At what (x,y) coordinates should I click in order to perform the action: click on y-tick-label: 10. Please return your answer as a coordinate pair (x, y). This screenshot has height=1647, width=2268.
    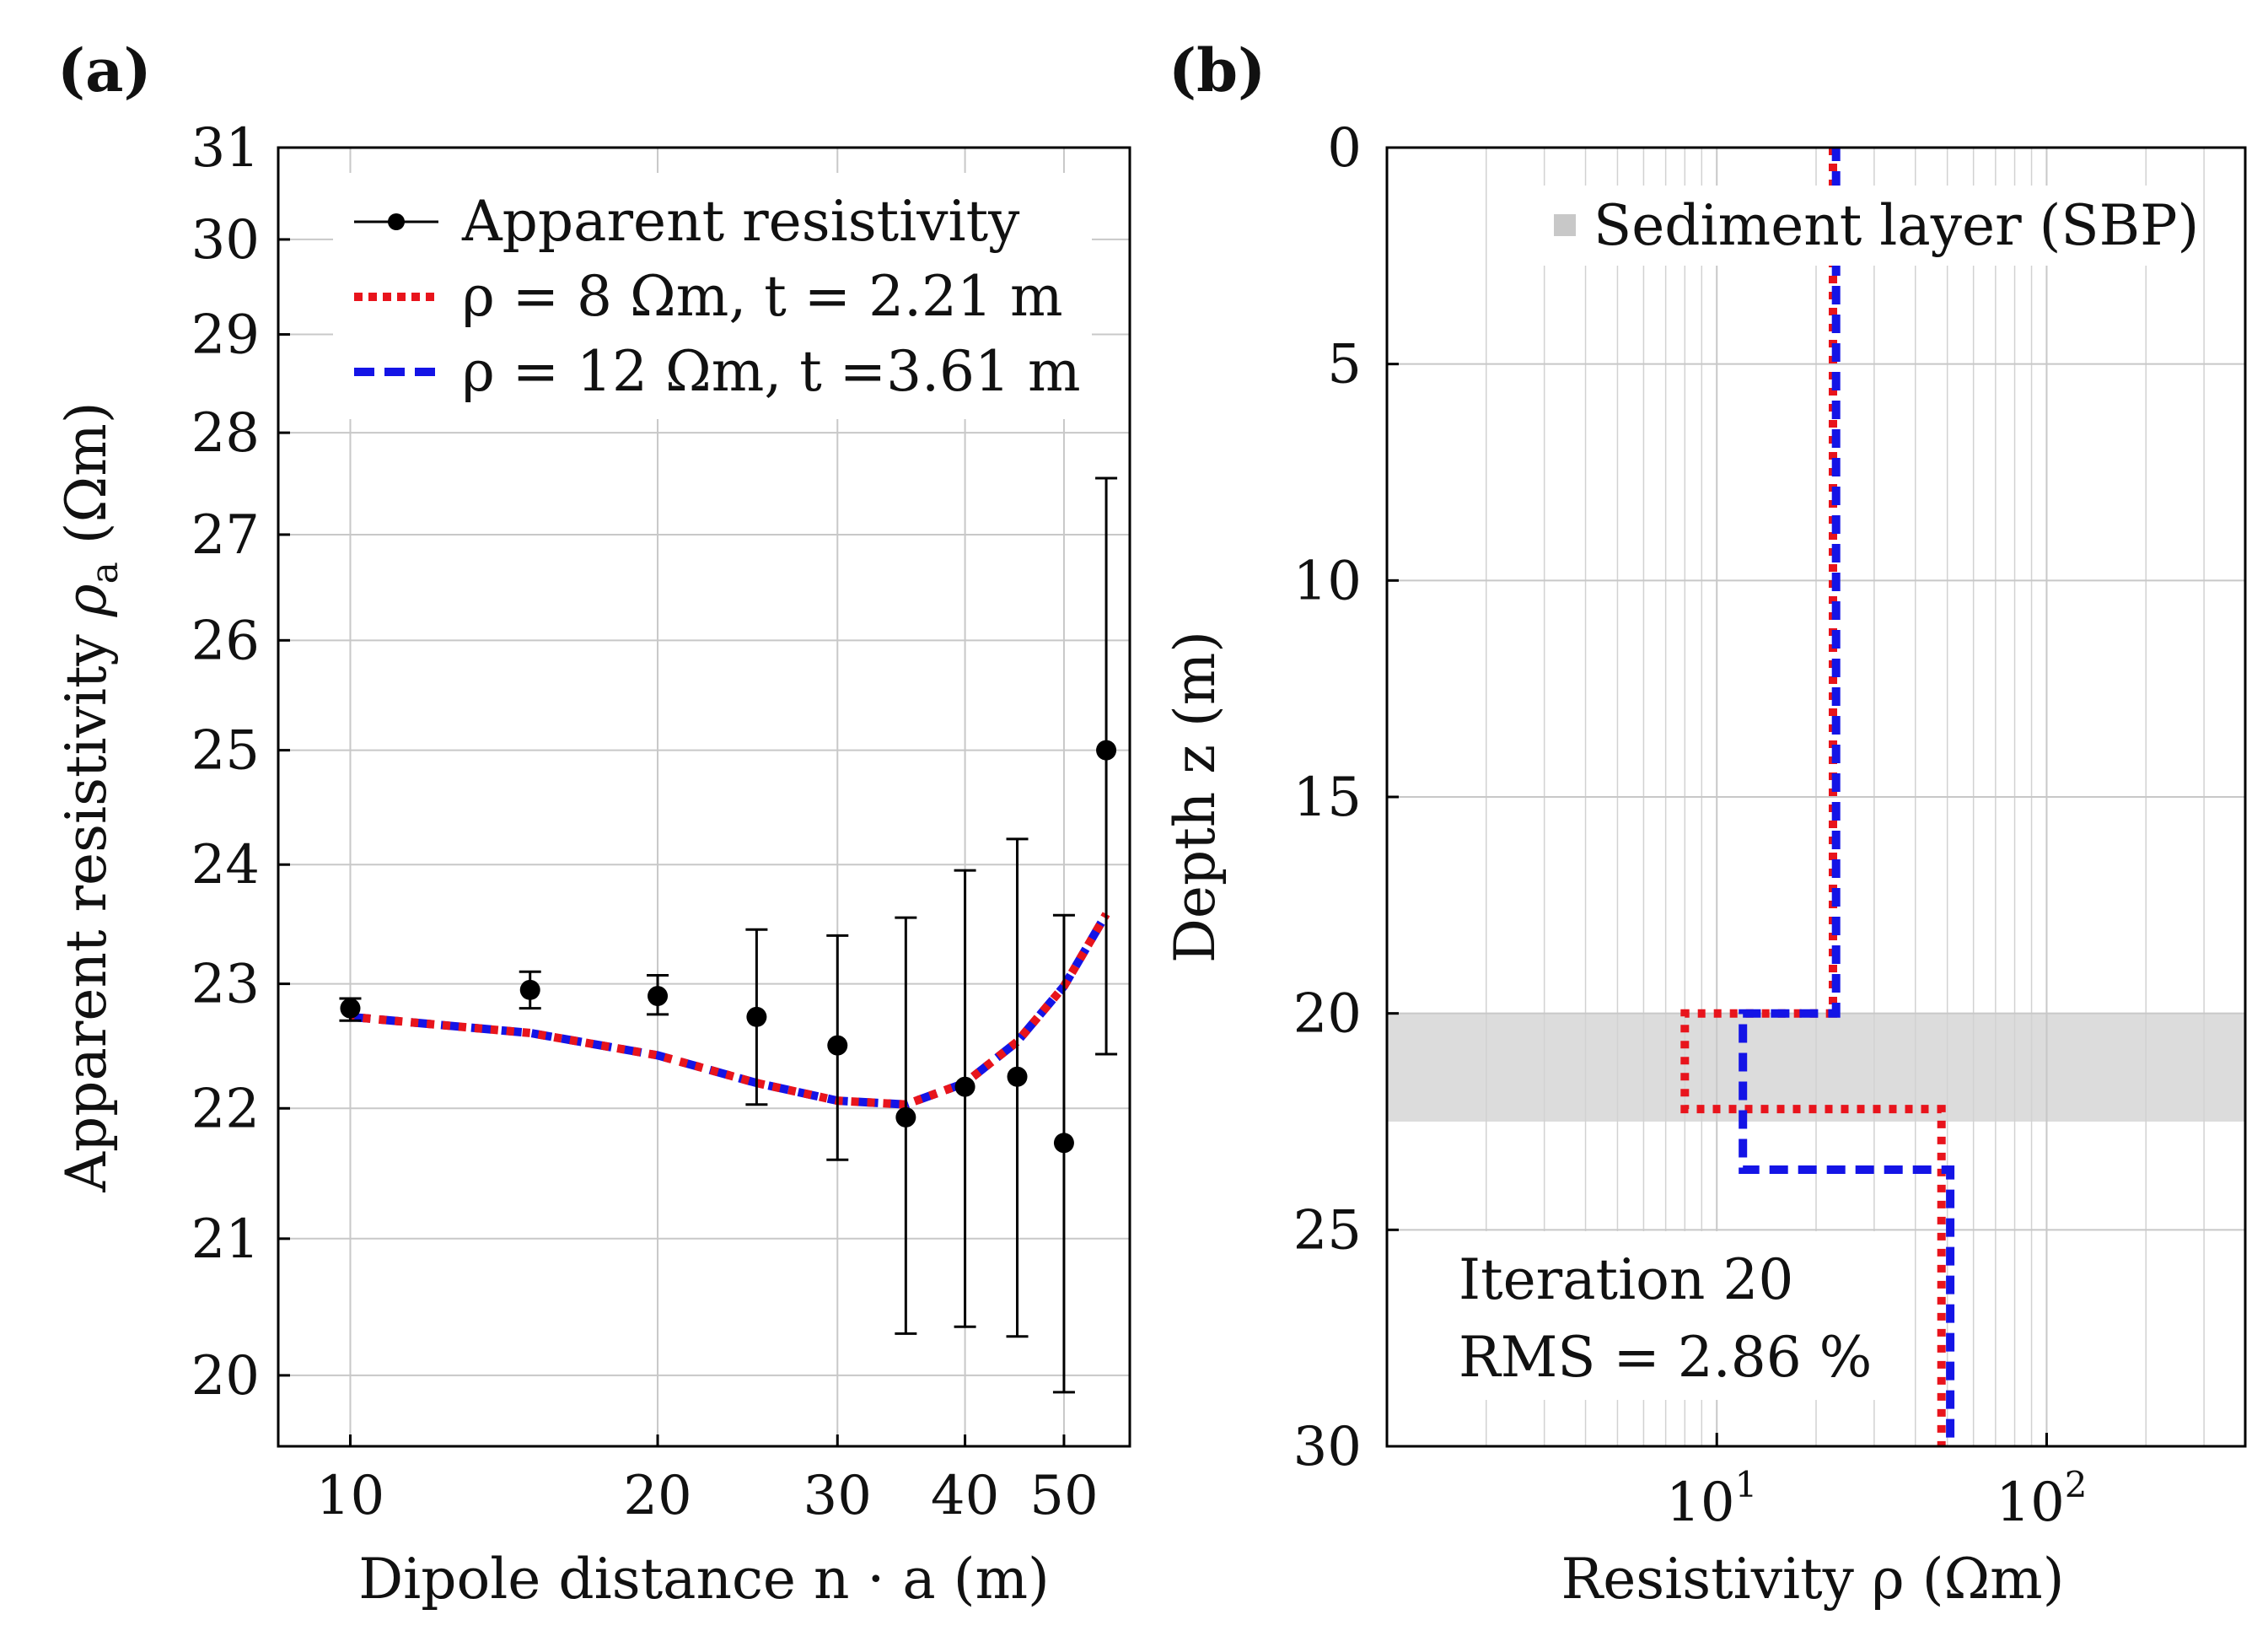
    Looking at the image, I should click on (1327, 581).